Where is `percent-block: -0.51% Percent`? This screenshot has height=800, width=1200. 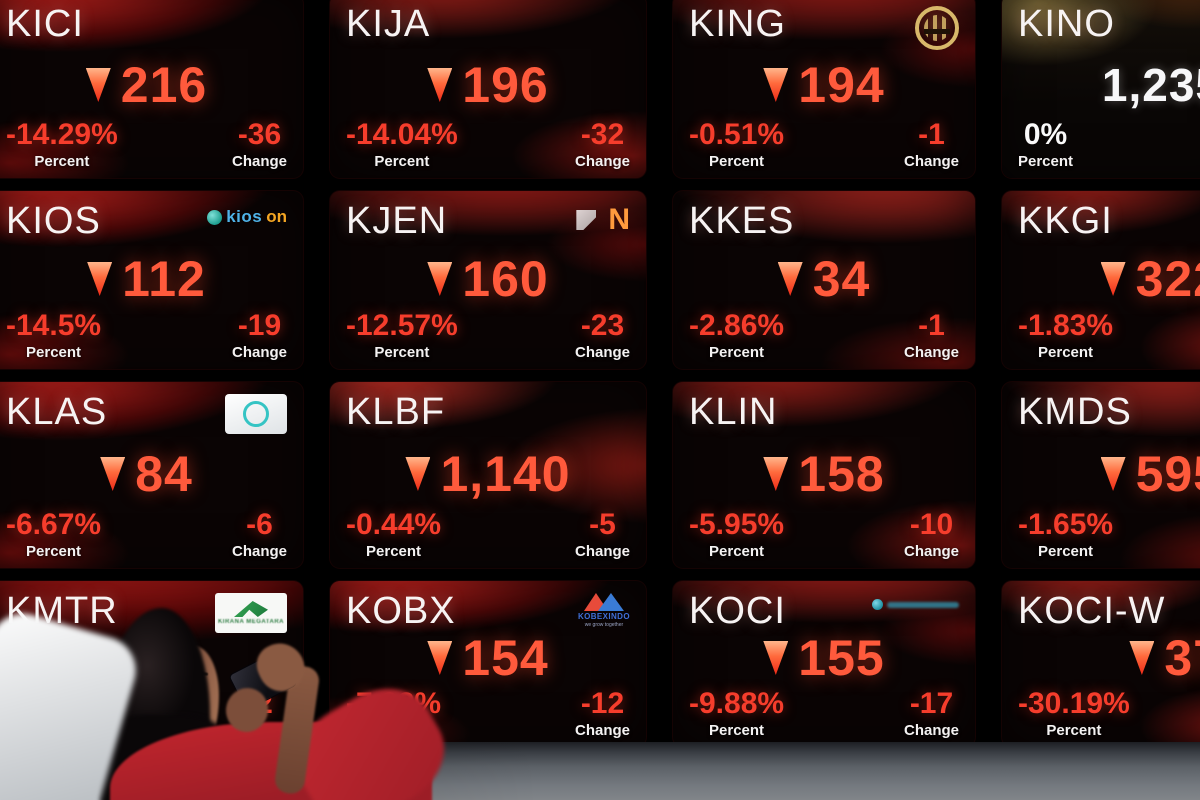 percent-block: -0.51% Percent is located at coordinates (736, 144).